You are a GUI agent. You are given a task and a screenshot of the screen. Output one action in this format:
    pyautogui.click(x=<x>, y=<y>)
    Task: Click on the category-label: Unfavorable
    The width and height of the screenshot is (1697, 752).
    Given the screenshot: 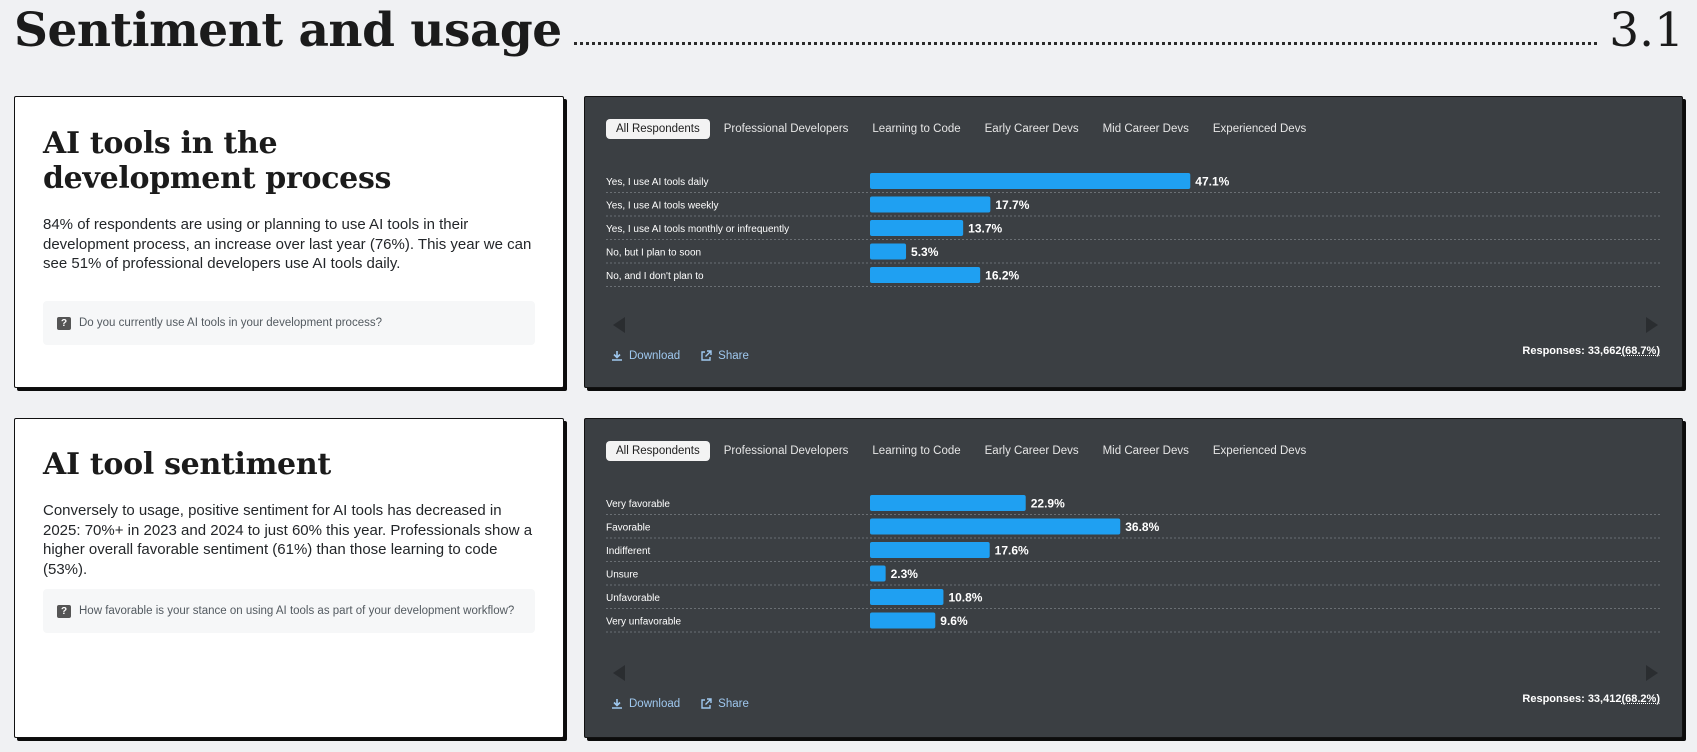 What is the action you would take?
    pyautogui.click(x=633, y=598)
    